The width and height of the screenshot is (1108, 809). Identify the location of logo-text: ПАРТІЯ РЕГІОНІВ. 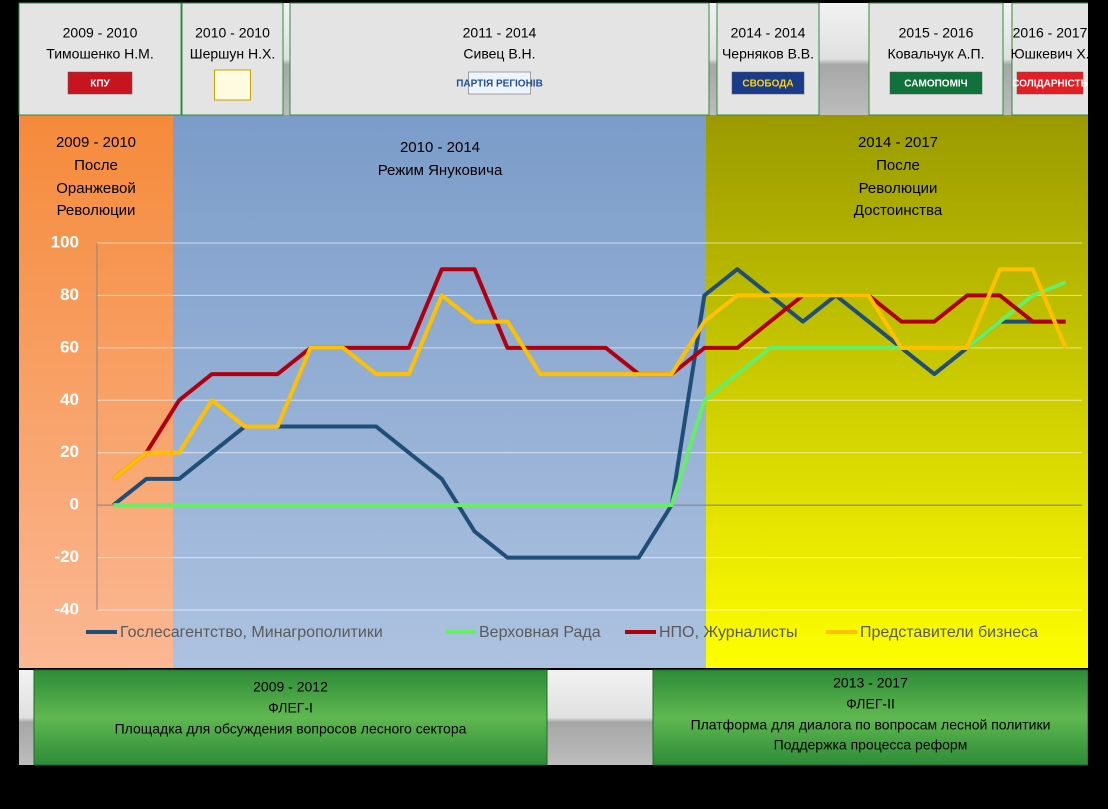
(499, 84).